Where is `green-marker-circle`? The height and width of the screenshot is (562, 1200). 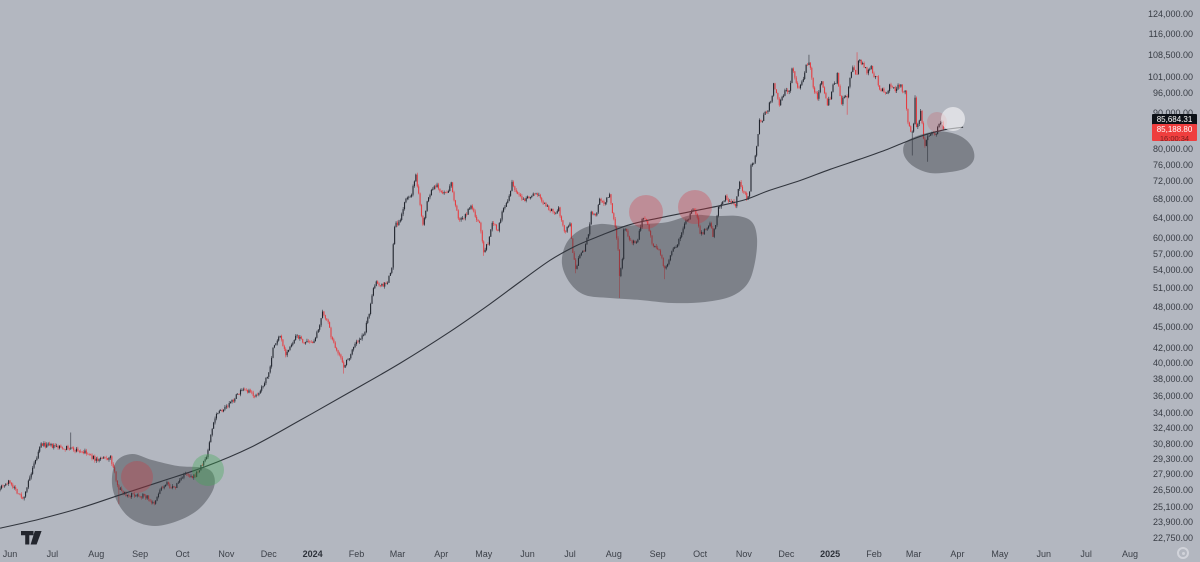
green-marker-circle is located at coordinates (208, 470).